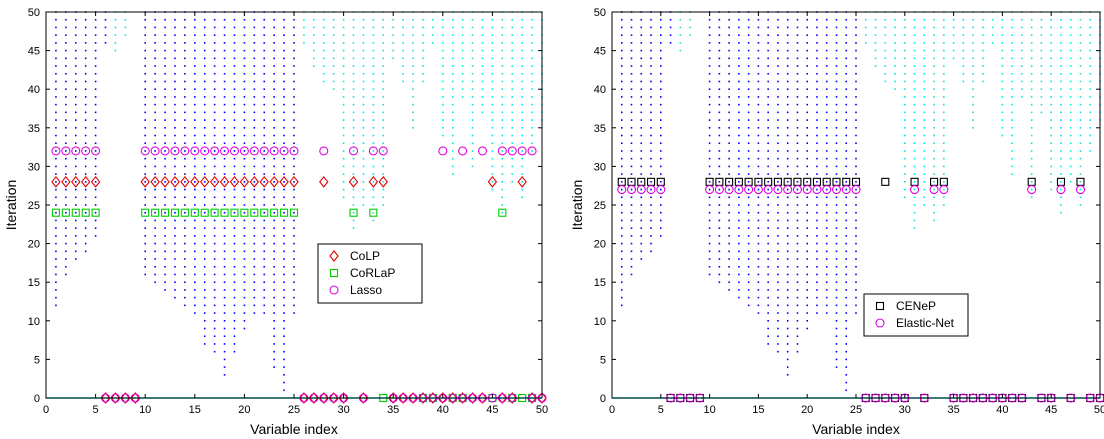 The image size is (1104, 439). What do you see at coordinates (1051, 410) in the screenshot?
I see `x-tick-label: 45` at bounding box center [1051, 410].